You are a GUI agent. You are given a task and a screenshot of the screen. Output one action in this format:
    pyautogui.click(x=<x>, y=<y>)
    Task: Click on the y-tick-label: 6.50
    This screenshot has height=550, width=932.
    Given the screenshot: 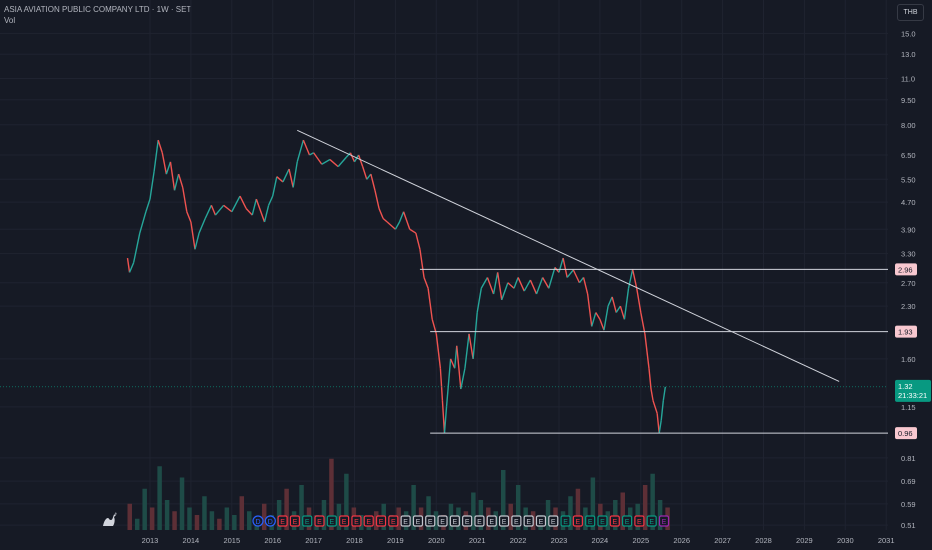 What is the action you would take?
    pyautogui.click(x=908, y=155)
    